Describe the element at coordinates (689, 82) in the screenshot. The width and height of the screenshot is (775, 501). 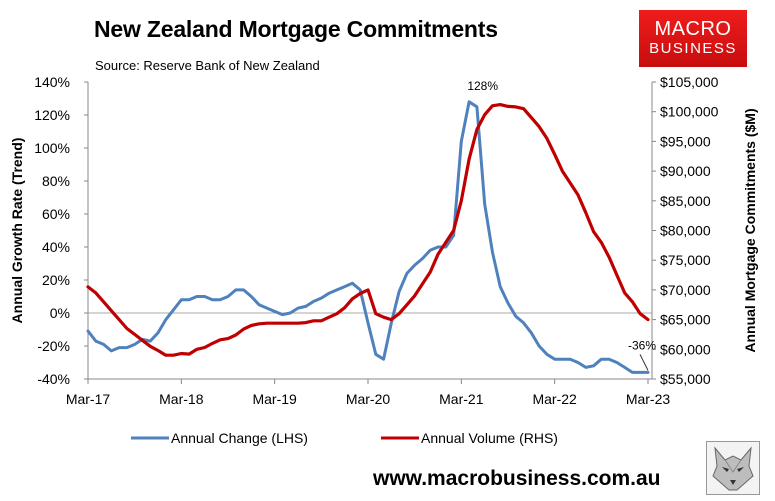
I see `y-right-tick-label: $105,000` at that location.